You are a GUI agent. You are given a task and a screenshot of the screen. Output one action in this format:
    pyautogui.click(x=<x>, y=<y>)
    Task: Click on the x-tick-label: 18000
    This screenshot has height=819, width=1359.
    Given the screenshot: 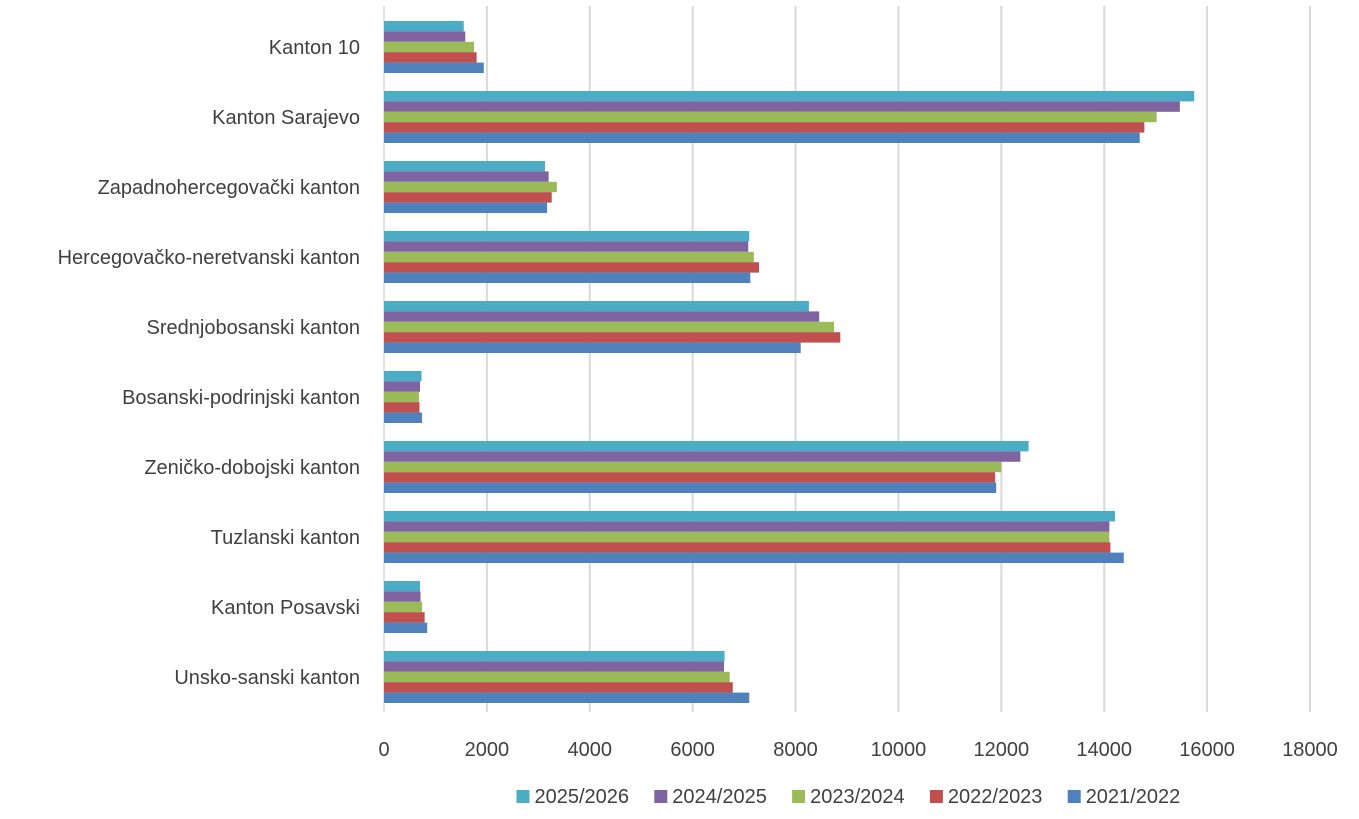 What is the action you would take?
    pyautogui.click(x=1310, y=750)
    